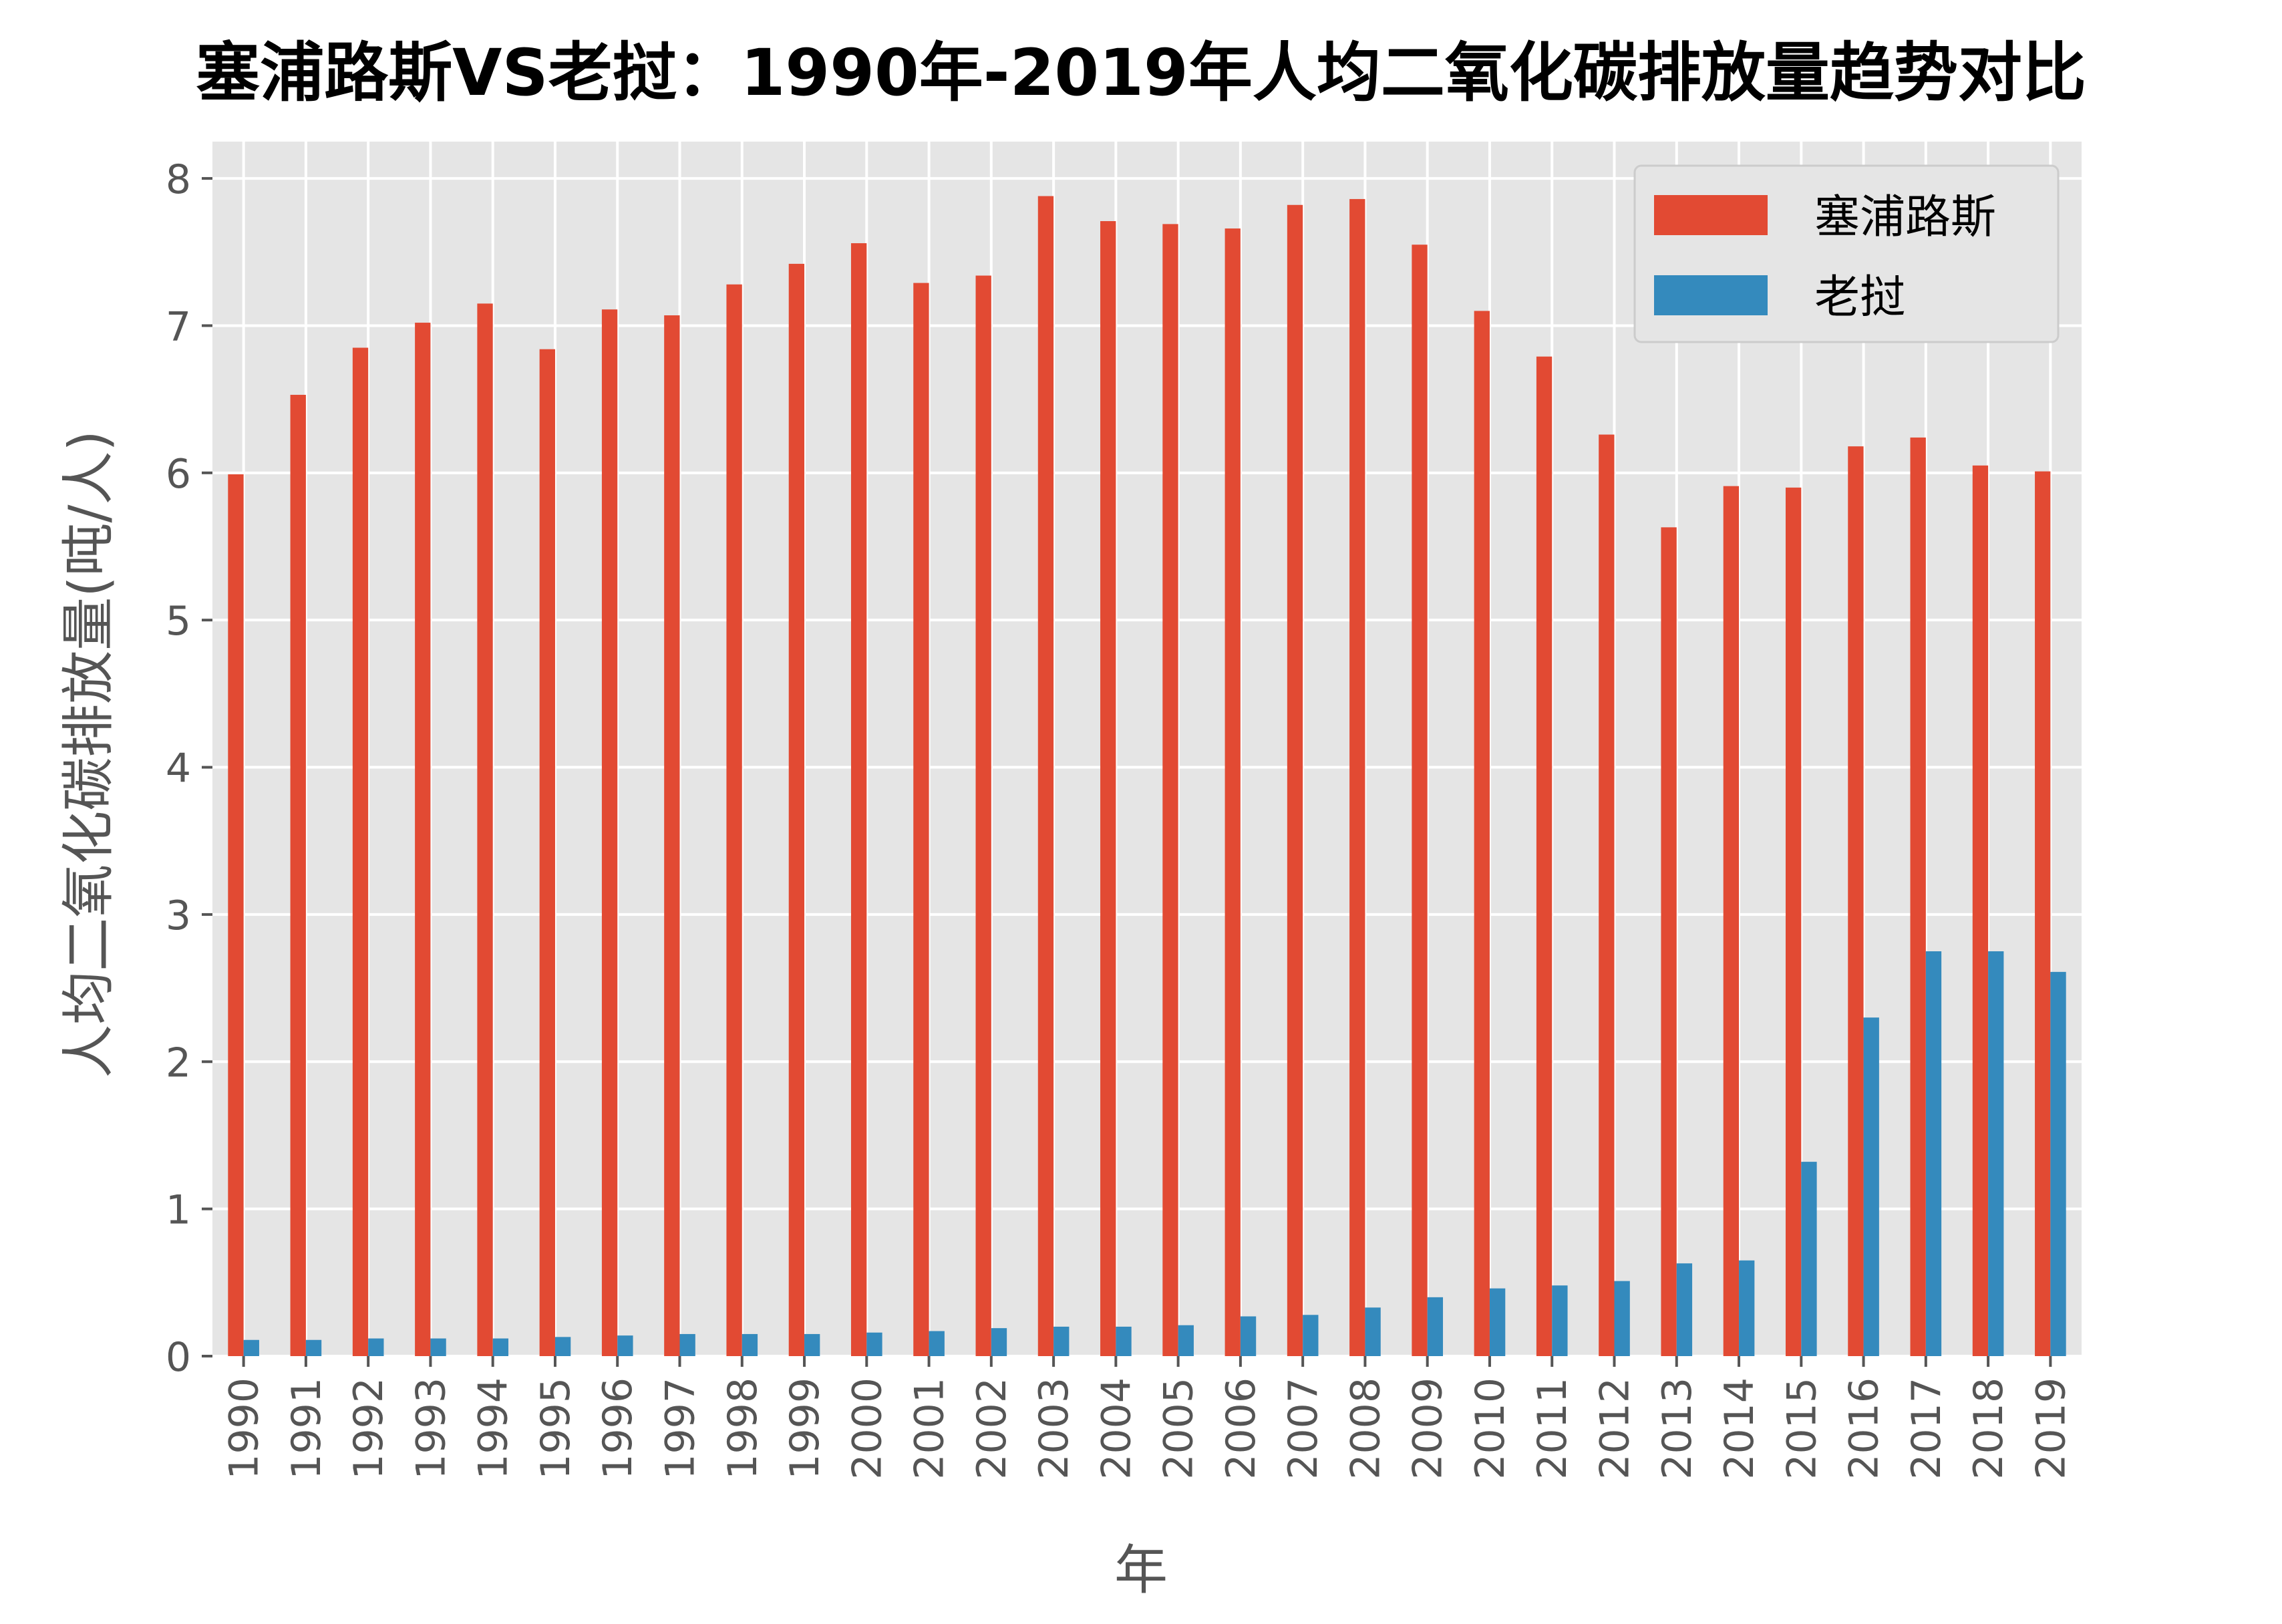  Describe the element at coordinates (2058, 1163) in the screenshot. I see `bar-laos-2019` at that location.